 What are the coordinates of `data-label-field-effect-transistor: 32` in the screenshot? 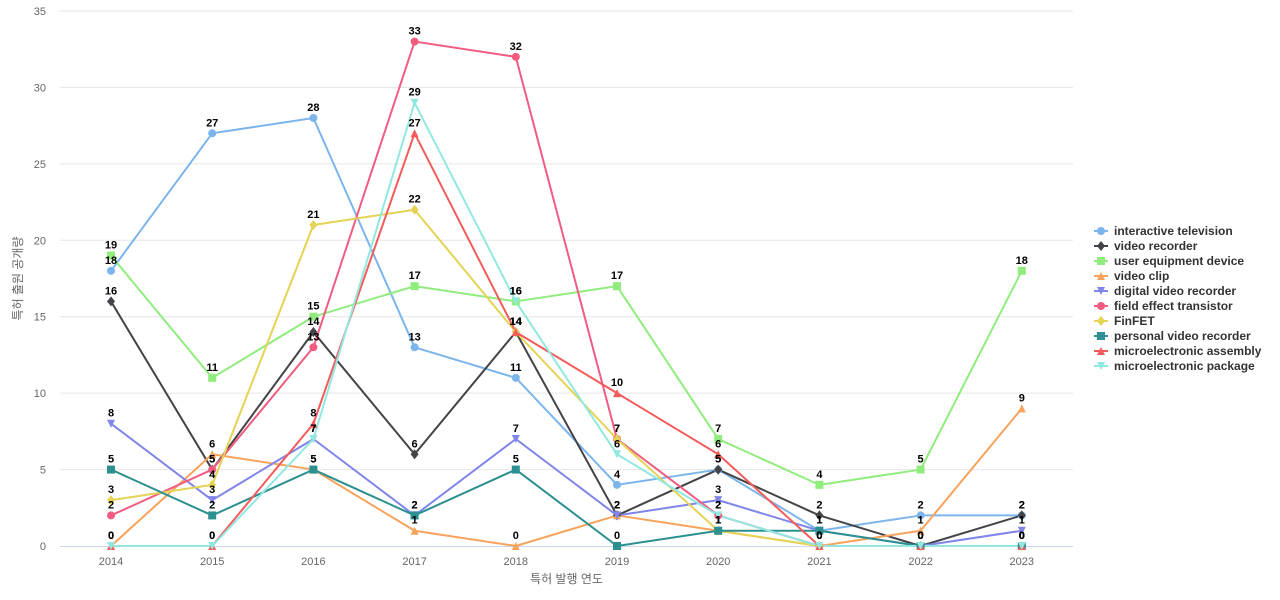 It's located at (516, 47).